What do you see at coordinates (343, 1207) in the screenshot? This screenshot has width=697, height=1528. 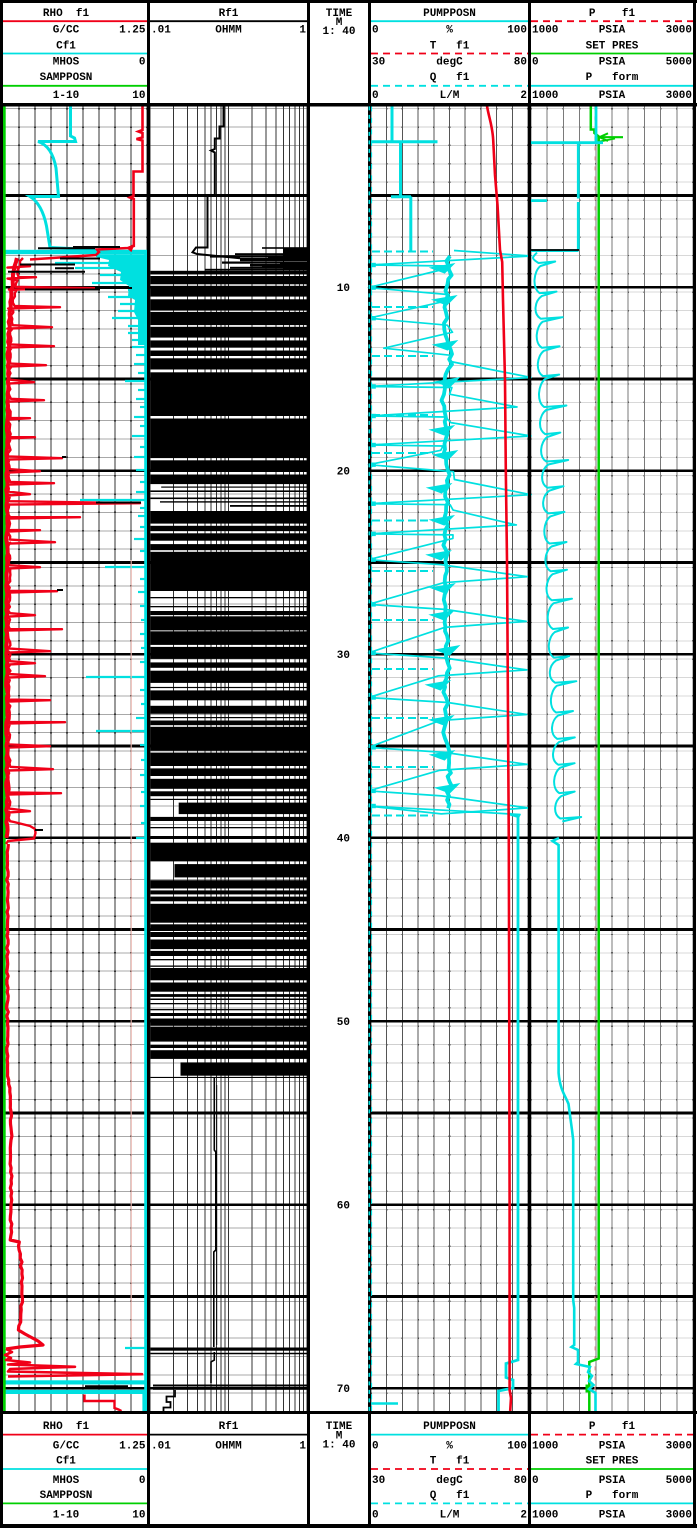 I see `svg-text: 60` at bounding box center [343, 1207].